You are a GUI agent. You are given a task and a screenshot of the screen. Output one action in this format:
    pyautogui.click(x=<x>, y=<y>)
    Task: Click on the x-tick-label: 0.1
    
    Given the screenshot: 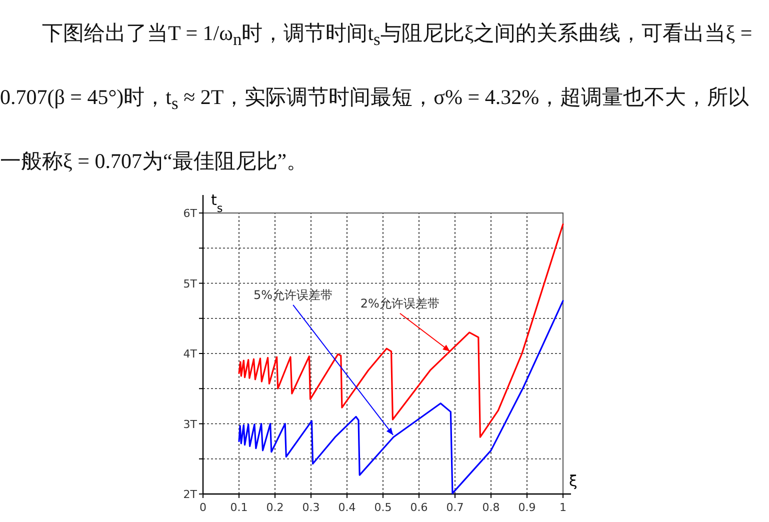 What is the action you would take?
    pyautogui.click(x=239, y=507)
    